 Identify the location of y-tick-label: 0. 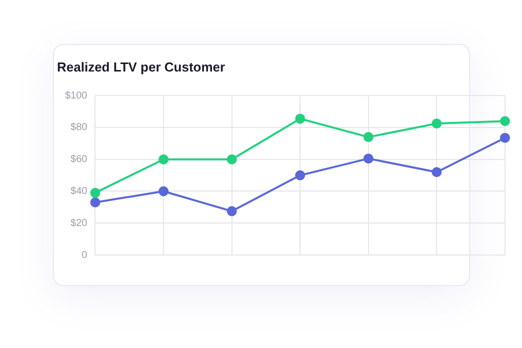
(85, 255).